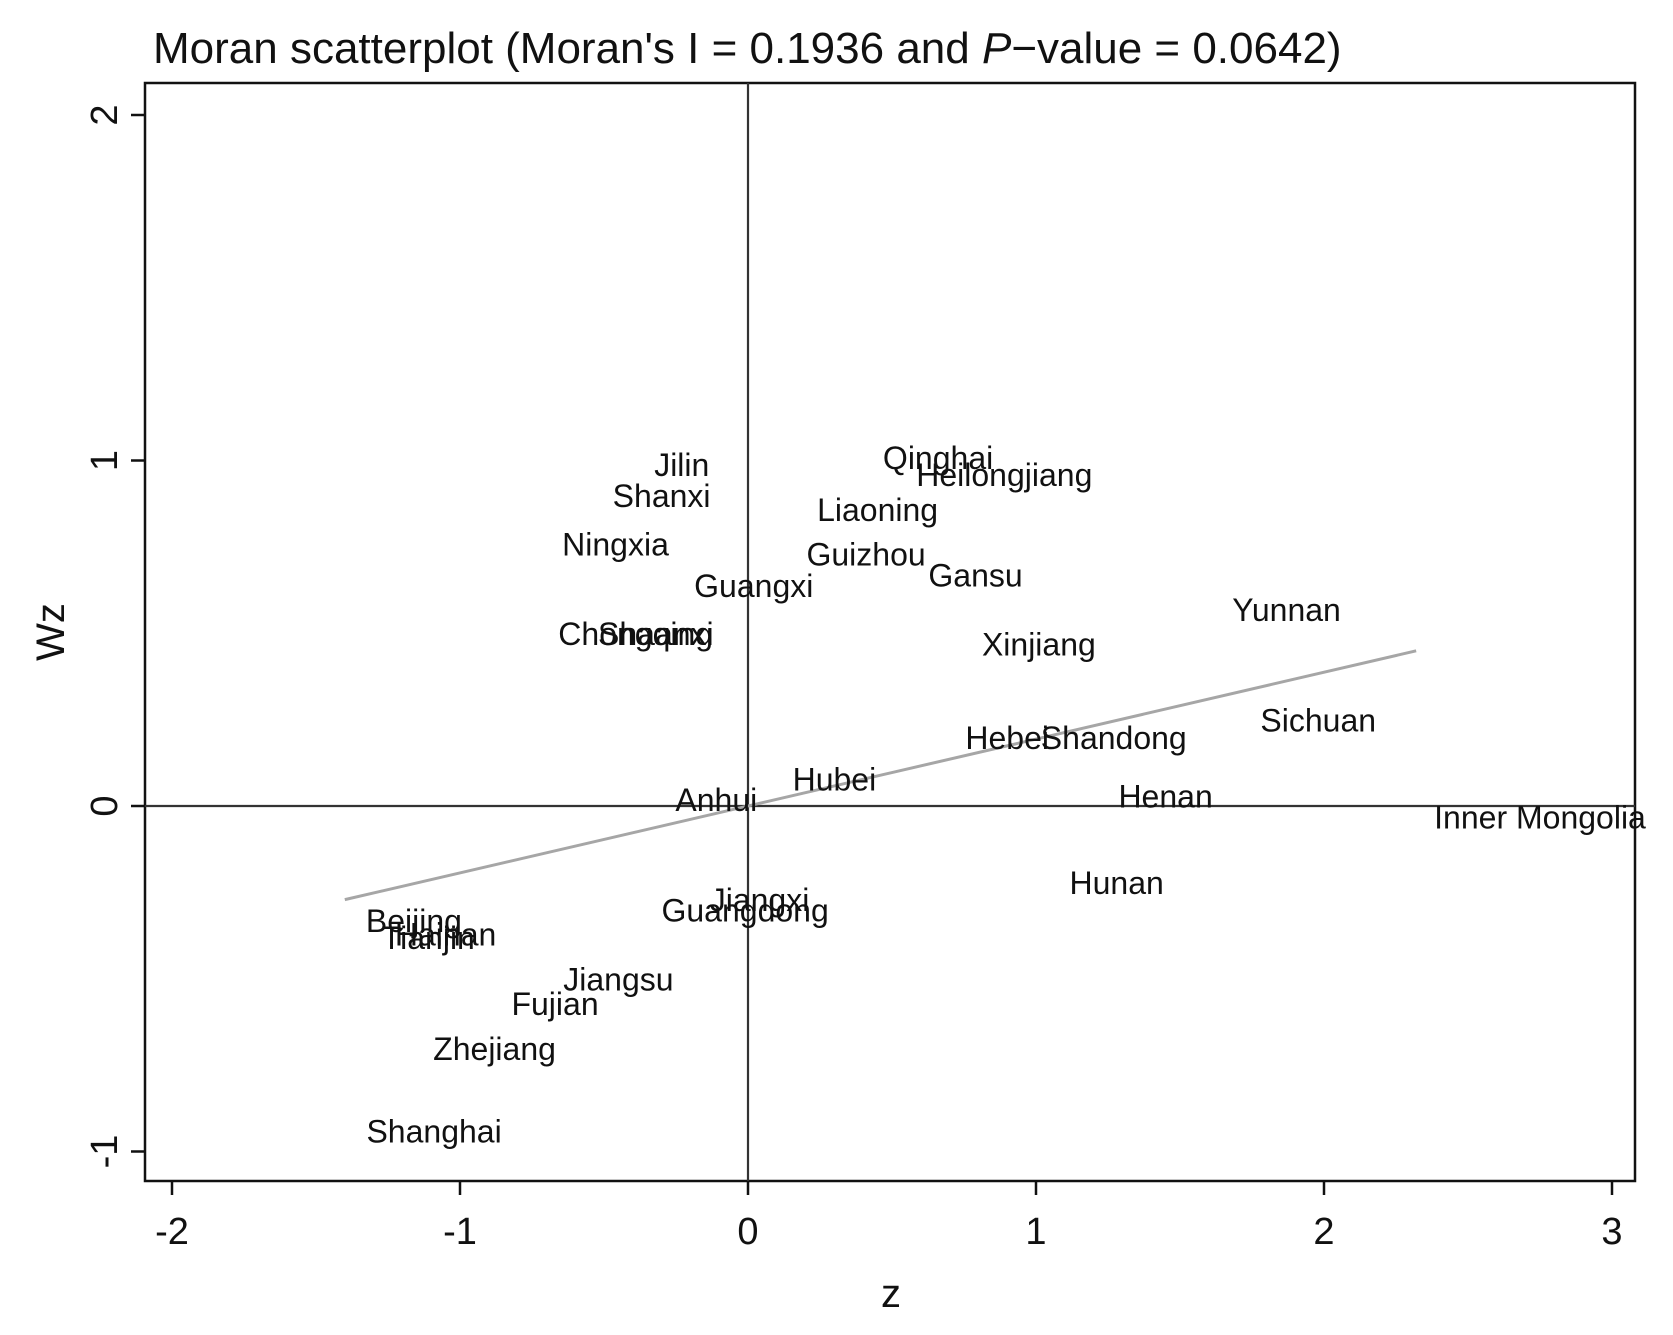 The height and width of the screenshot is (1335, 1673). Describe the element at coordinates (656, 634) in the screenshot. I see `point-label: Shaanxi` at that location.